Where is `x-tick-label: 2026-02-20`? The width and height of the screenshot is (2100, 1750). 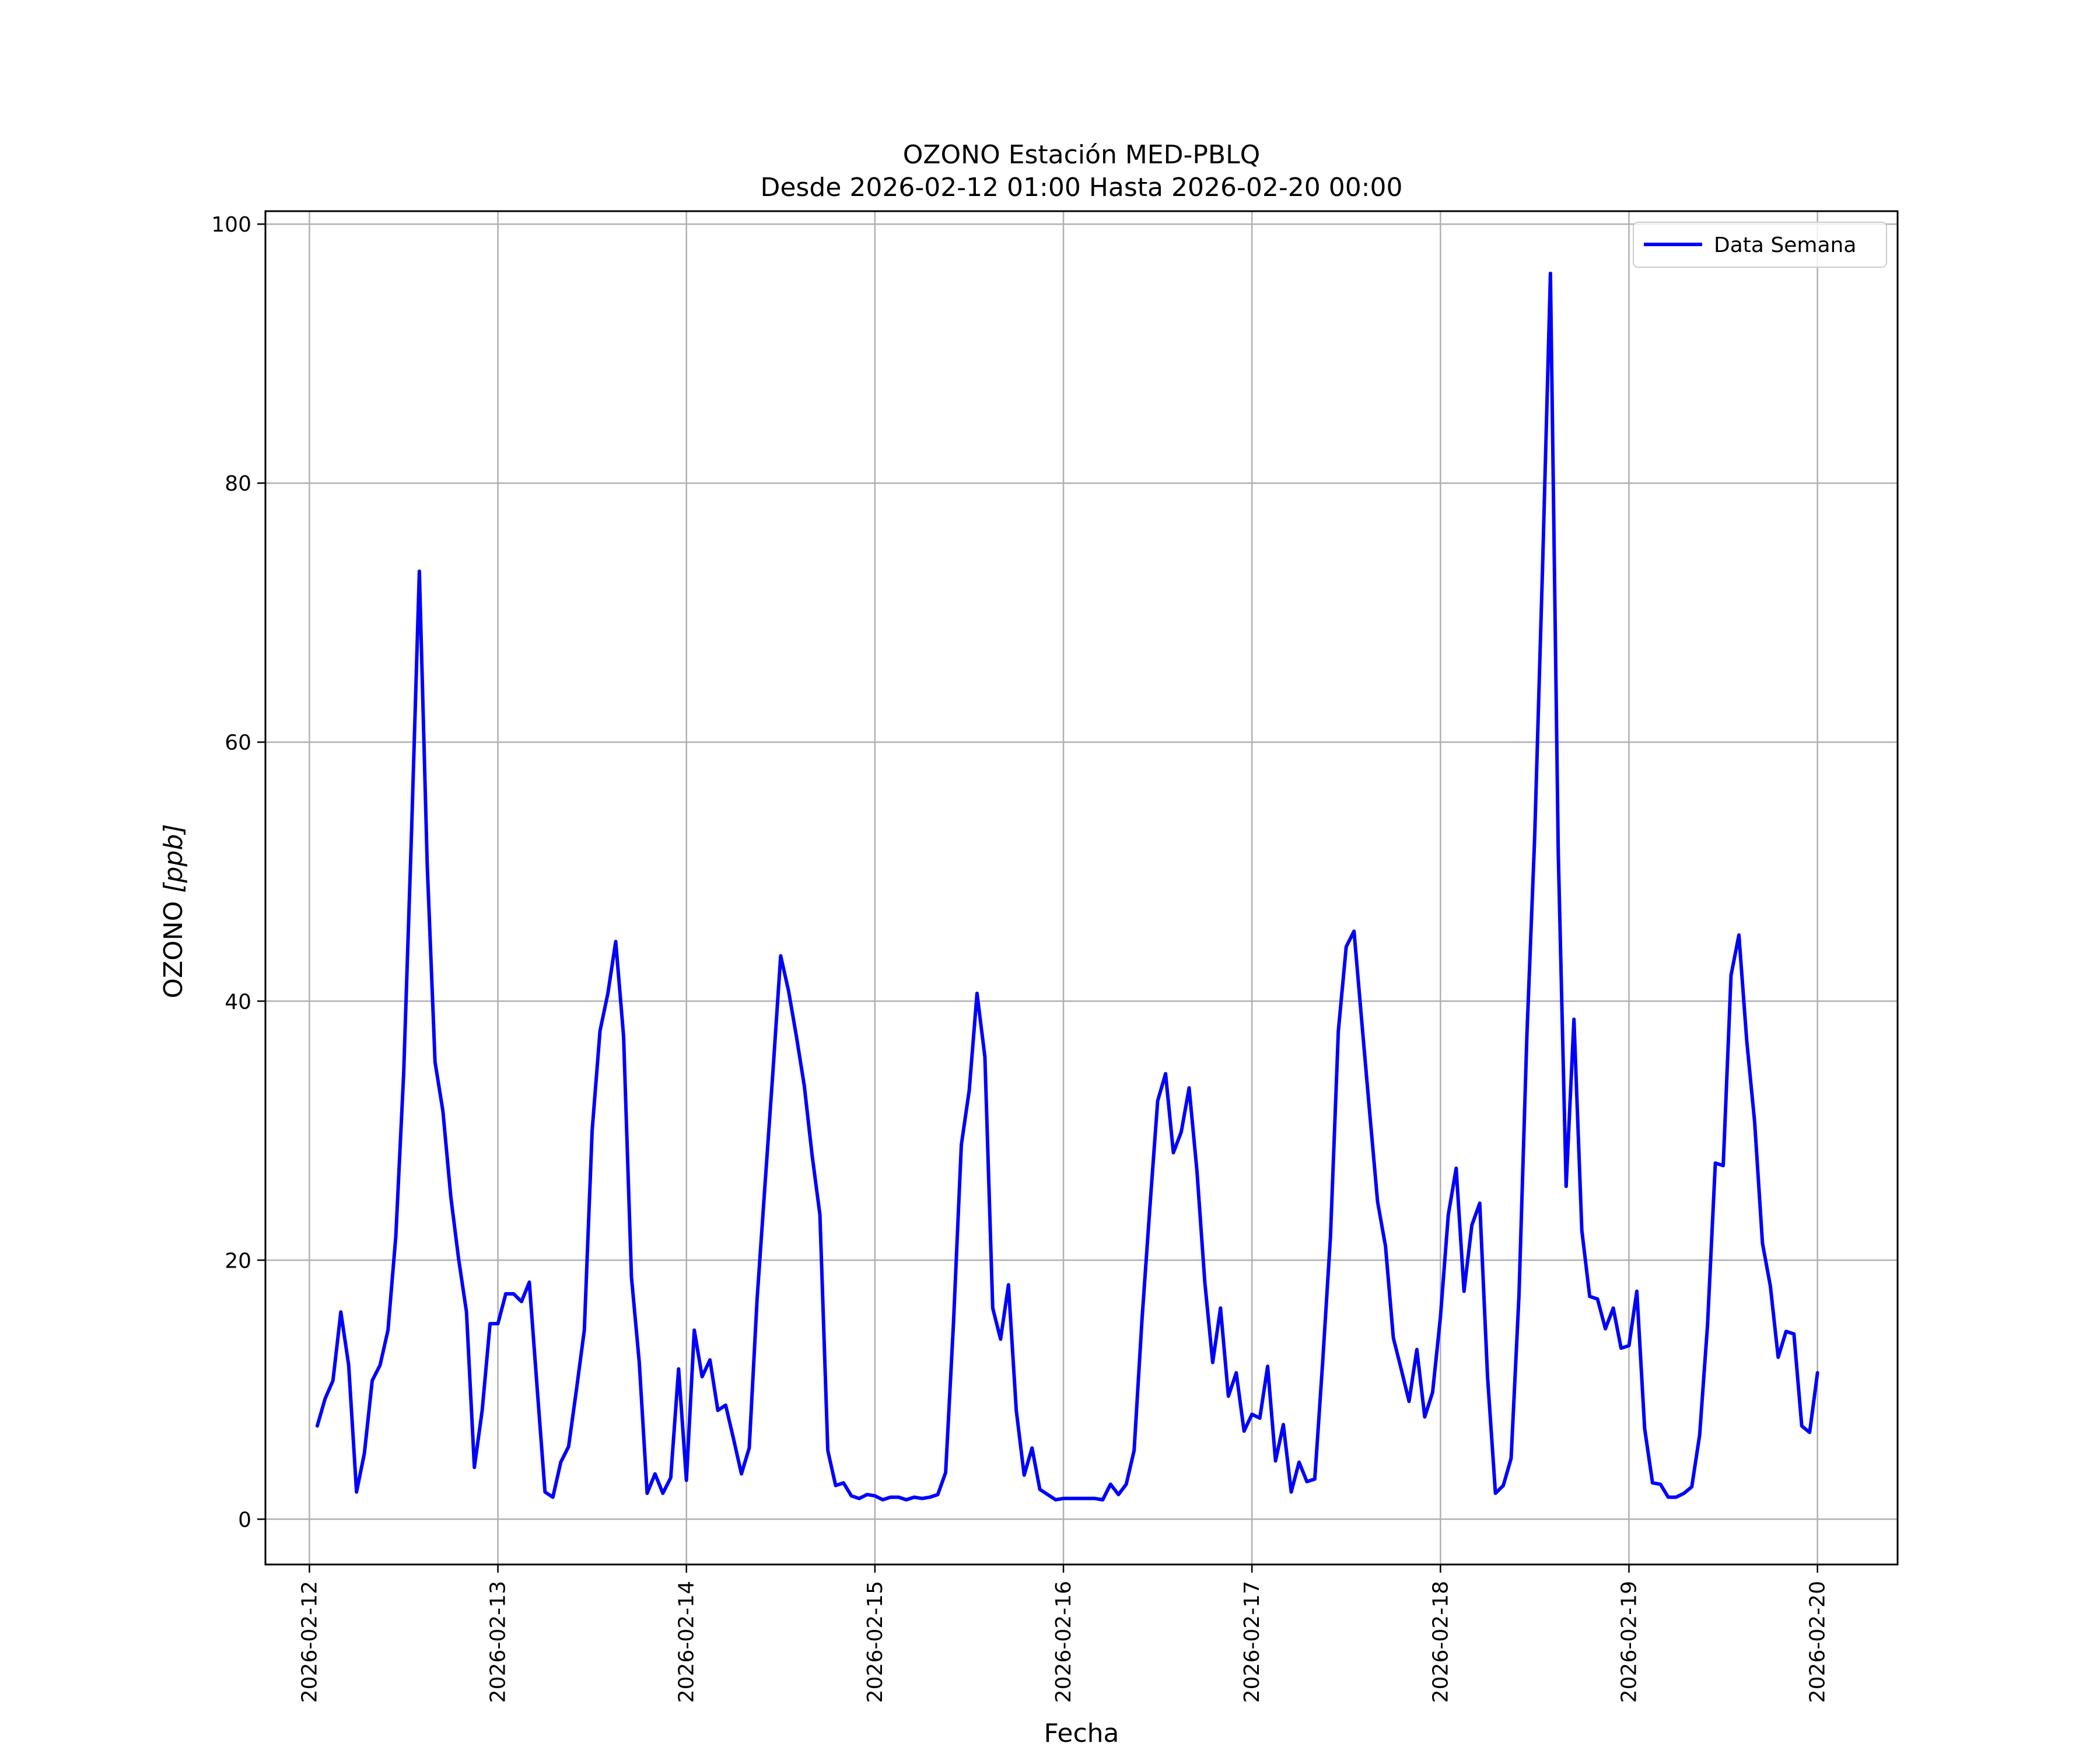 x-tick-label: 2026-02-20 is located at coordinates (1818, 1642).